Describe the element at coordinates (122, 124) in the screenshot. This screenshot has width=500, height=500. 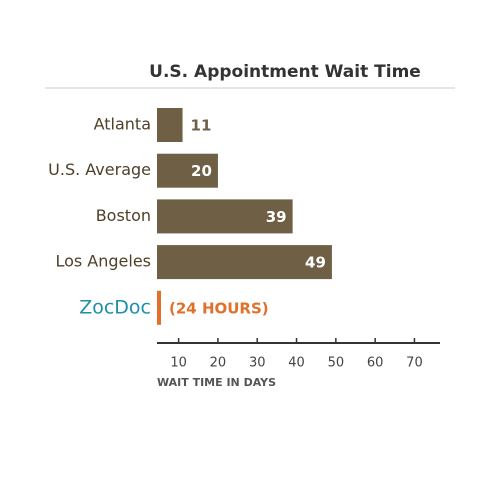
I see `category-label: Atlanta` at that location.